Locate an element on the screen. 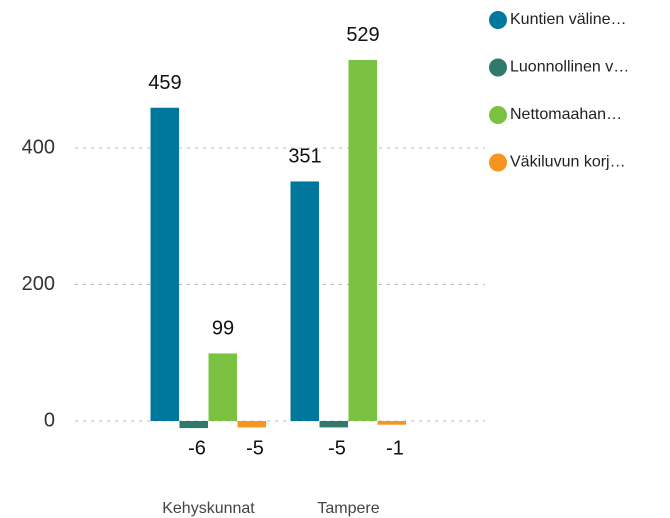 This screenshot has height=518, width=670. y-tick-label: 0 is located at coordinates (49, 420).